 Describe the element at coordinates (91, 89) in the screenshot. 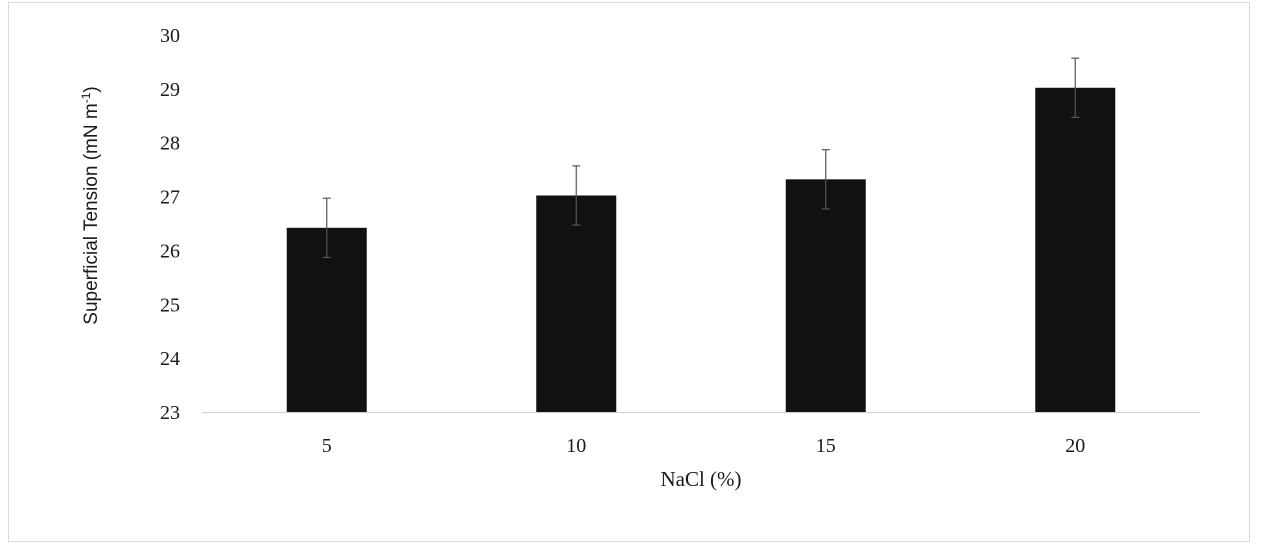

I see `y-axis-title-close: )` at that location.